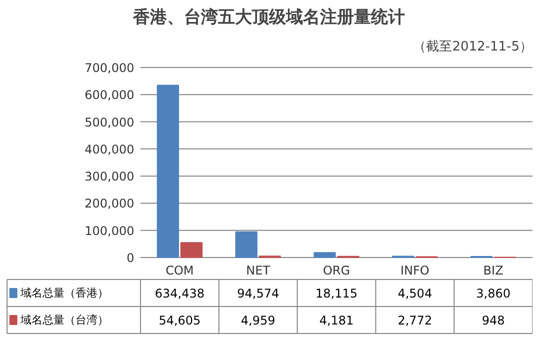  What do you see at coordinates (109, 122) in the screenshot?
I see `y-tick-label: 500,000` at bounding box center [109, 122].